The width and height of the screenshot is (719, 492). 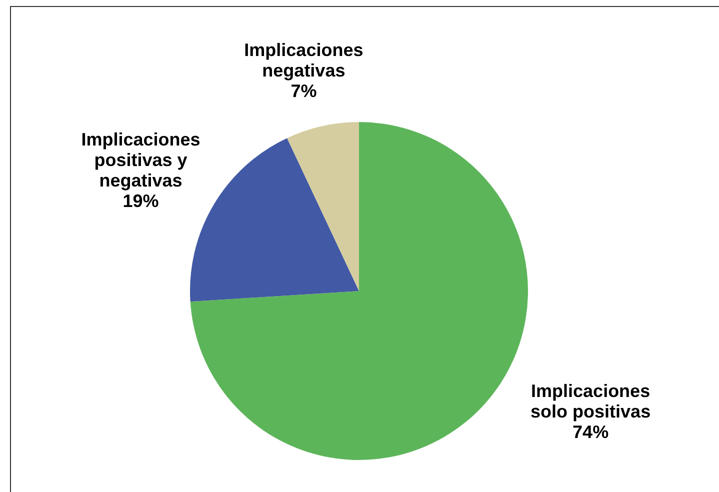 I want to click on slice-label: Implicaciones solo positivas, so click(x=590, y=401).